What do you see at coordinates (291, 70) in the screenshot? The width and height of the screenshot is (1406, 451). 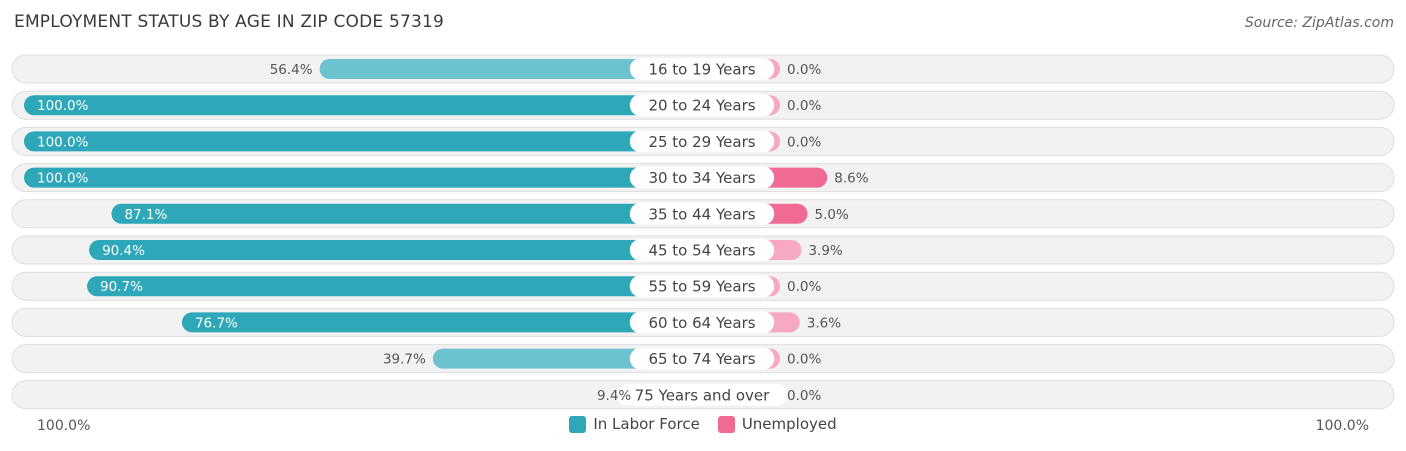 I see `value-label-labor-force: 56.4%` at bounding box center [291, 70].